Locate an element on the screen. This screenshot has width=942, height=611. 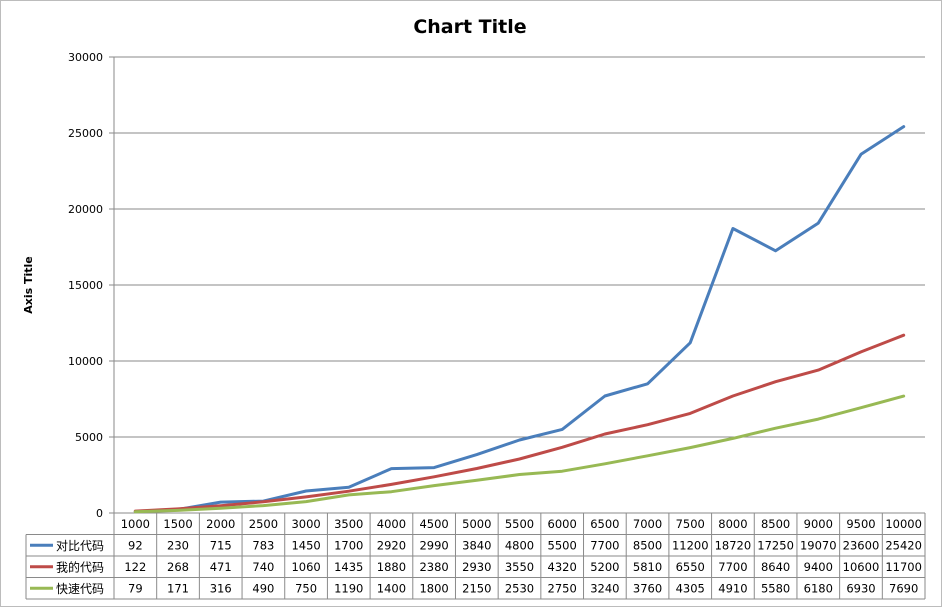
data-label: 11700 is located at coordinates (903, 567).